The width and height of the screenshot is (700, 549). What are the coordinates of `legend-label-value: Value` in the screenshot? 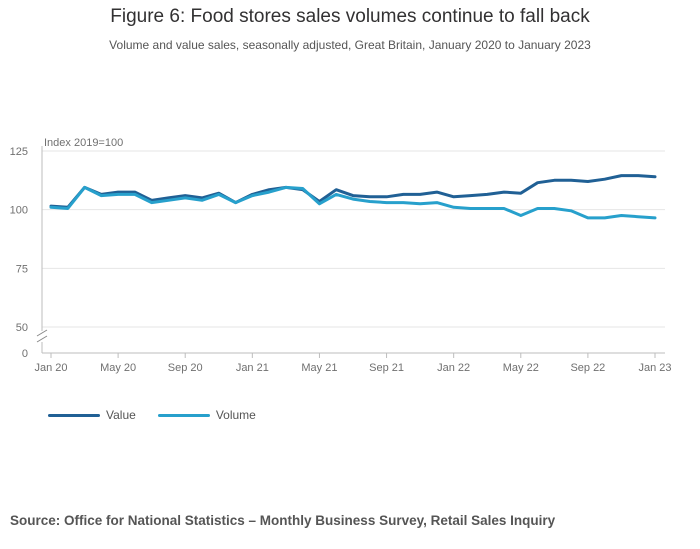 It's located at (121, 415).